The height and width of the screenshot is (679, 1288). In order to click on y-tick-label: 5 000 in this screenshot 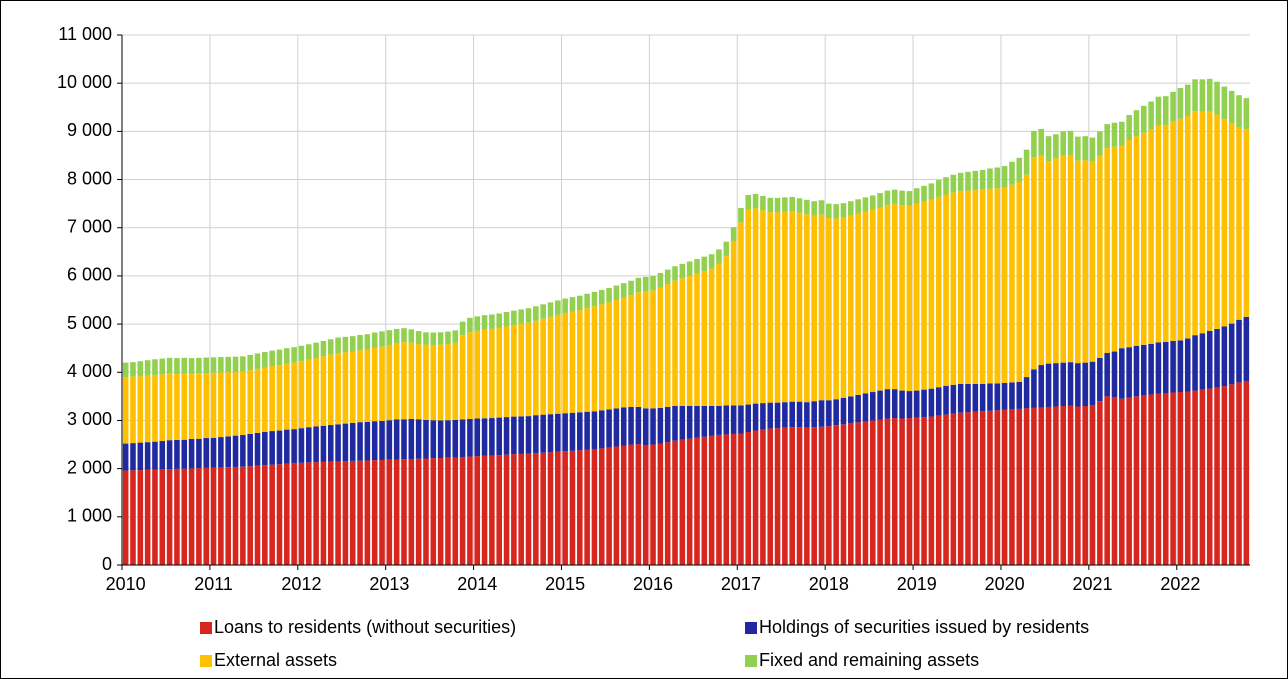, I will do `click(89, 323)`.